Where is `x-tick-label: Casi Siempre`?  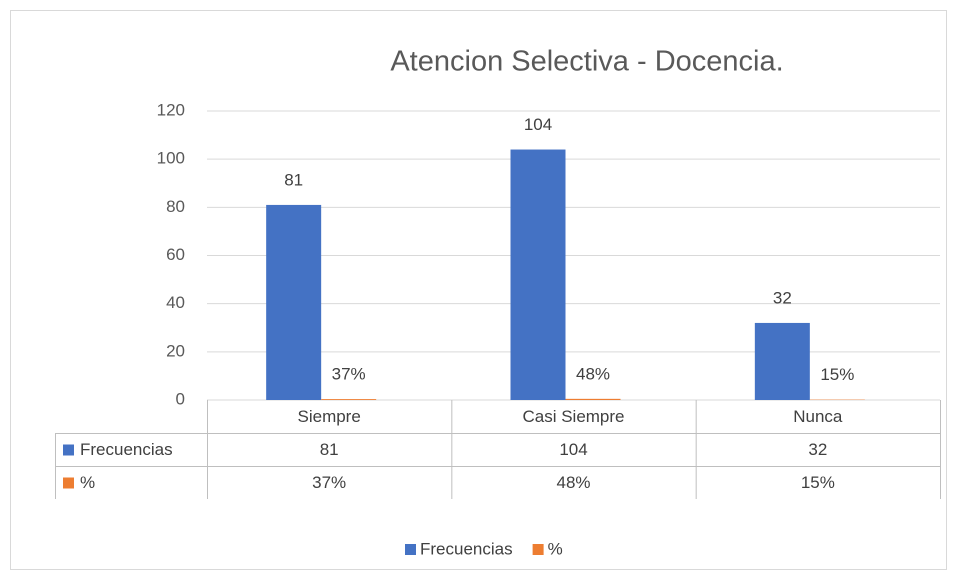
x-tick-label: Casi Siempre is located at coordinates (573, 416).